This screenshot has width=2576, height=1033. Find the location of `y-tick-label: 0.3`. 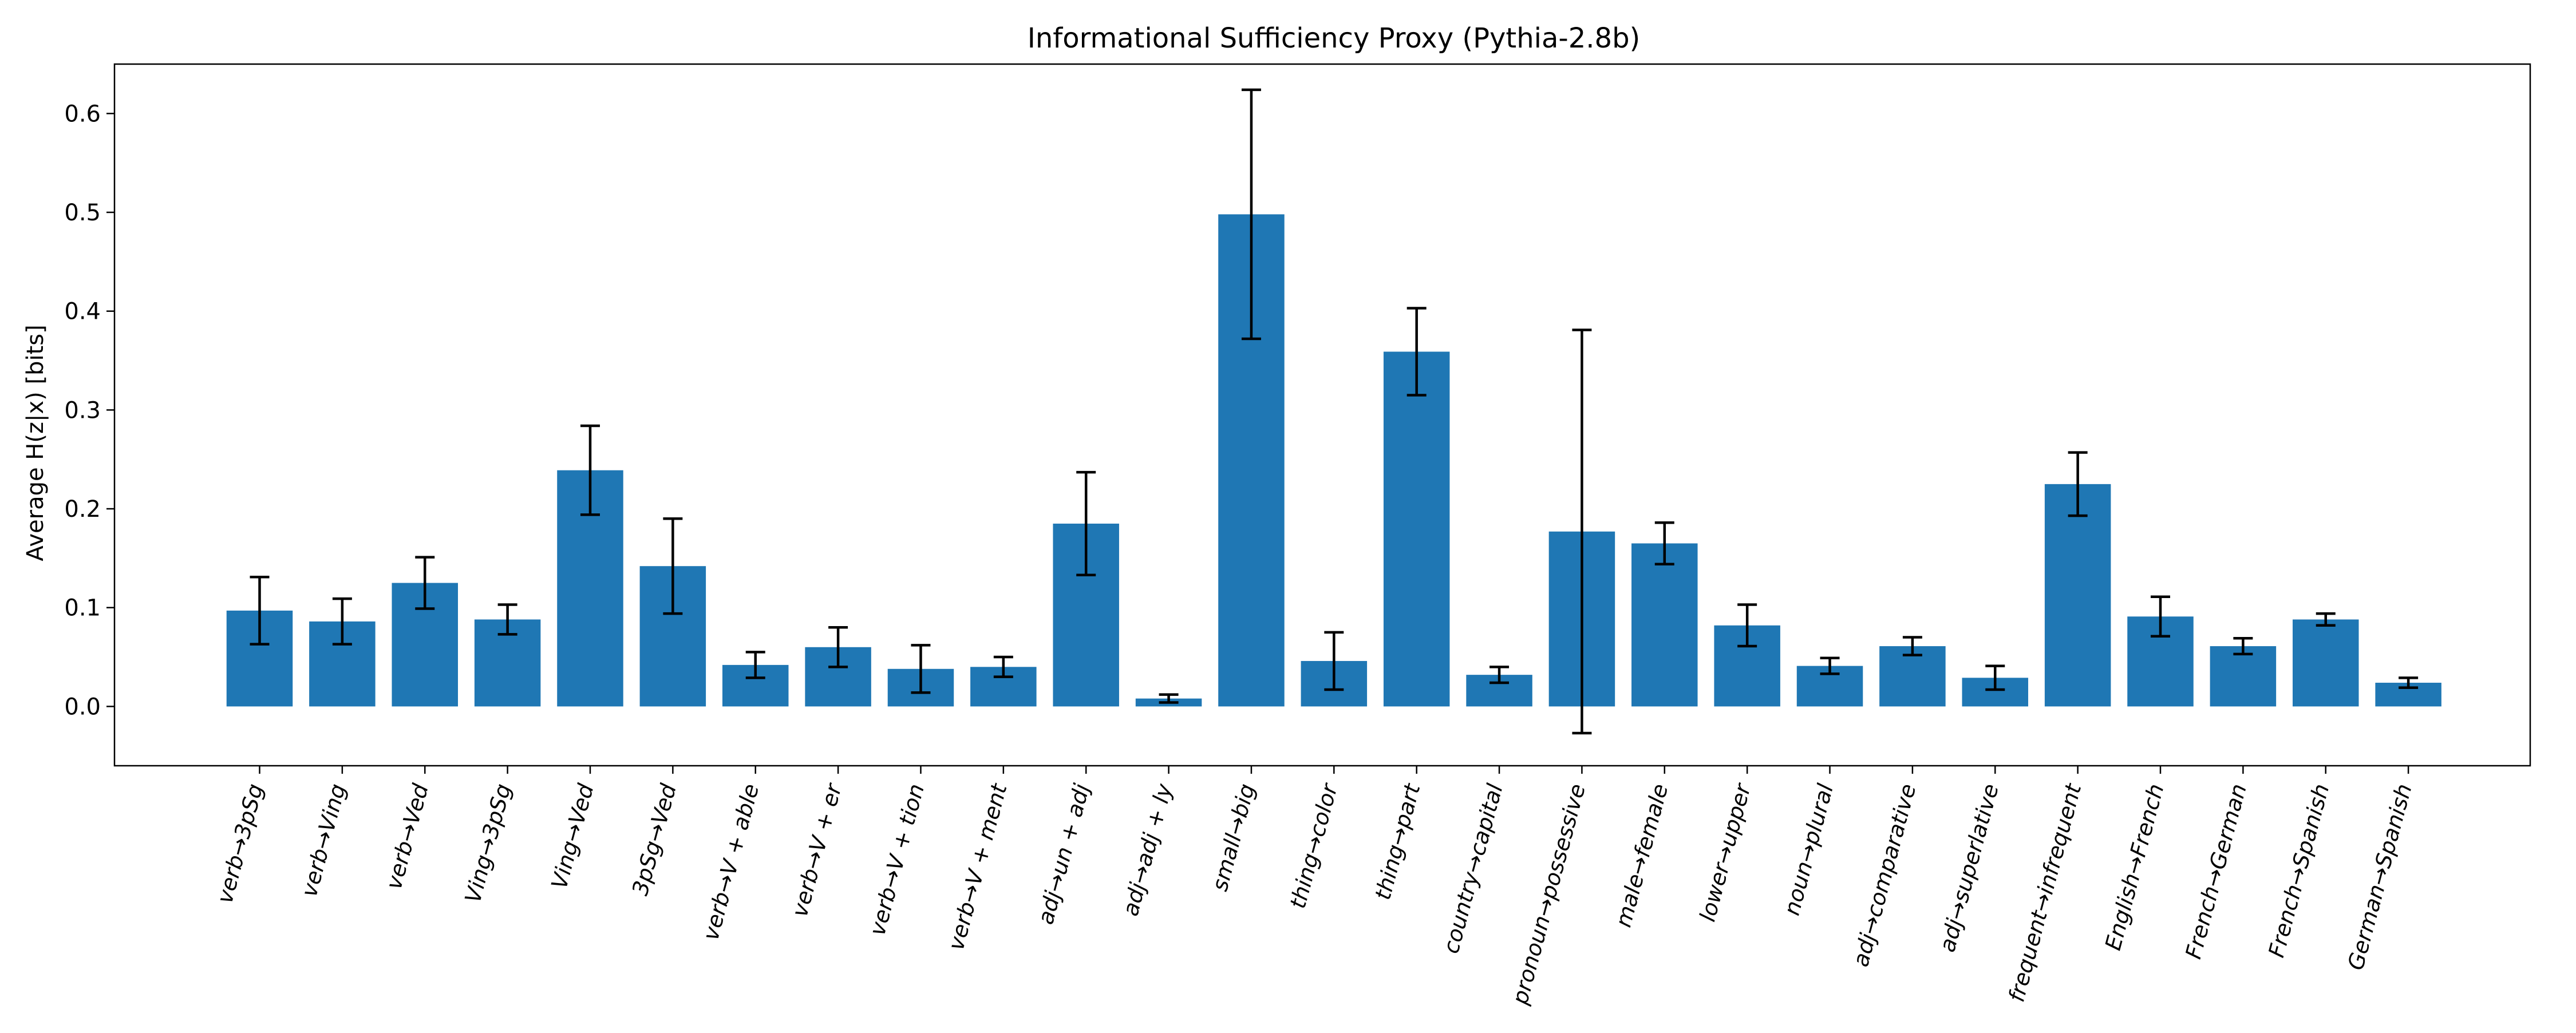

y-tick-label: 0.3 is located at coordinates (82, 411).